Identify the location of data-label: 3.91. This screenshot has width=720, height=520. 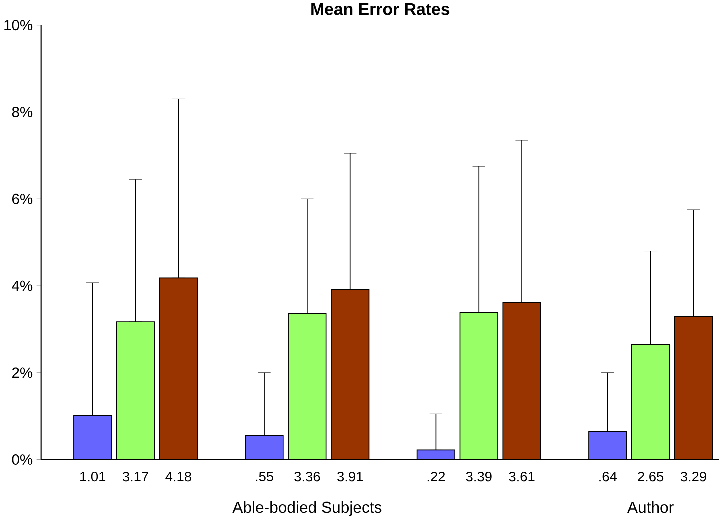
(351, 477).